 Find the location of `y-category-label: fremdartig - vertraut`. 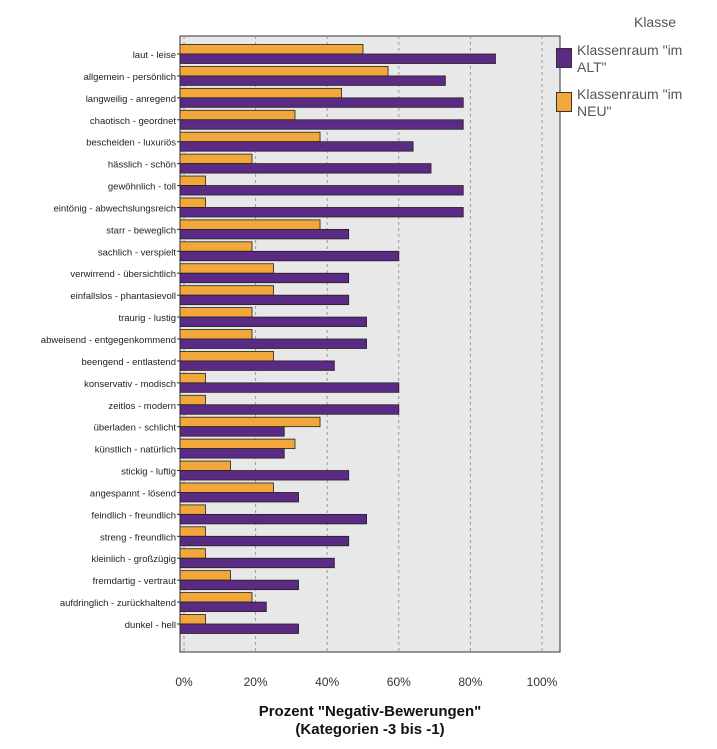

y-category-label: fremdartig - vertraut is located at coordinates (135, 581).